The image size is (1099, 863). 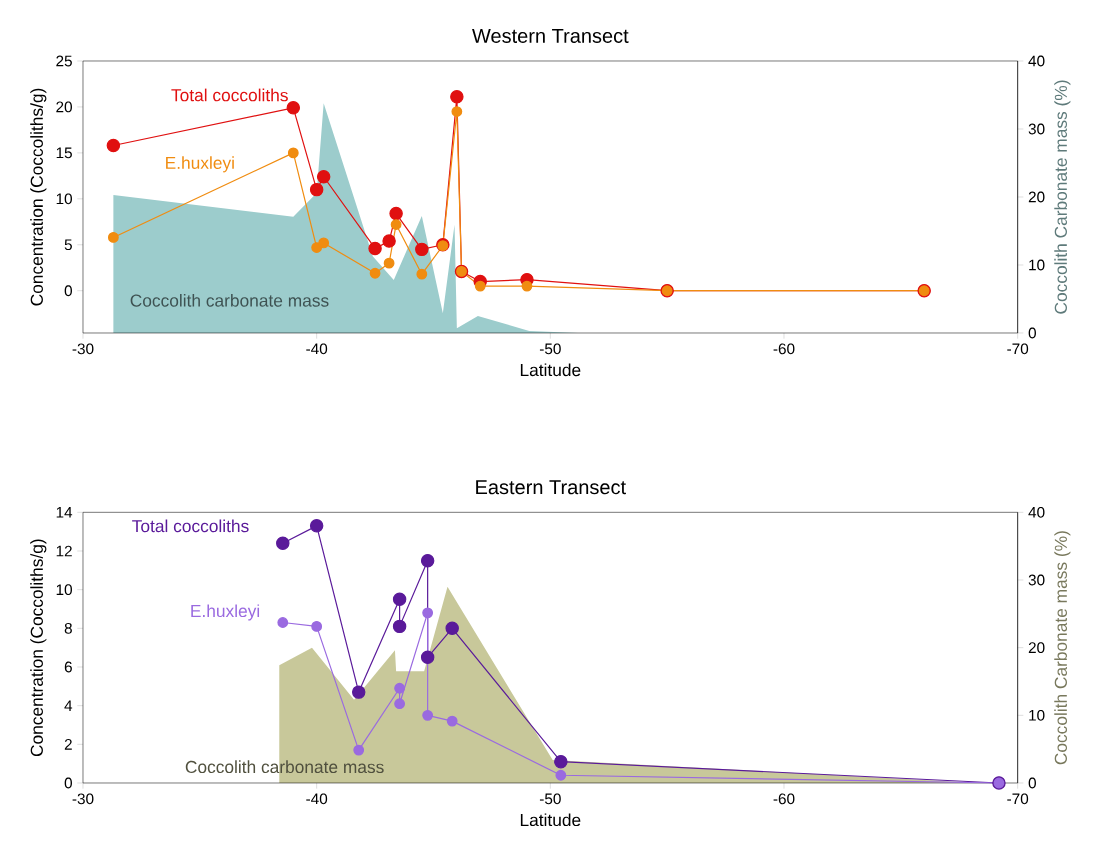 What do you see at coordinates (68, 667) in the screenshot?
I see `y-tick-label: 6` at bounding box center [68, 667].